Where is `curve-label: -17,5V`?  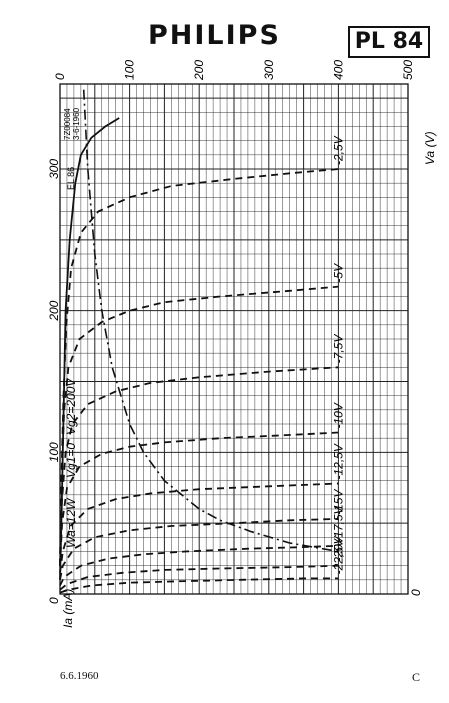 curve-label: -17,5V is located at coordinates (338, 523).